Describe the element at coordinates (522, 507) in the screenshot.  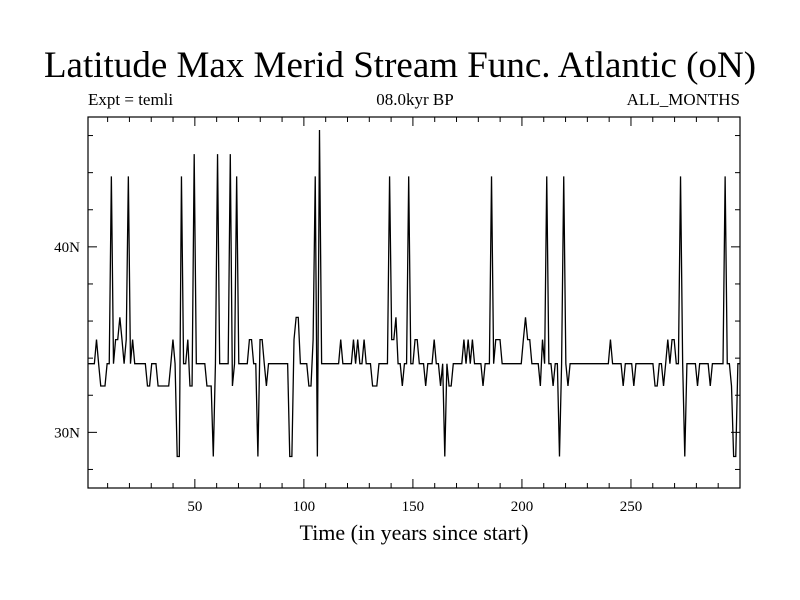
I see `x-tick-label: 200` at that location.